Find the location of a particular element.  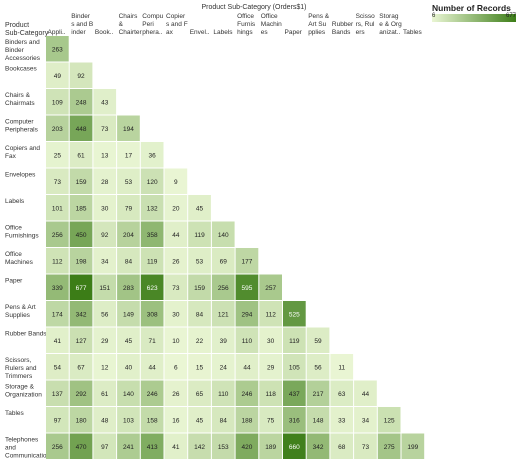

cell-value-label: 595 is located at coordinates (247, 288).